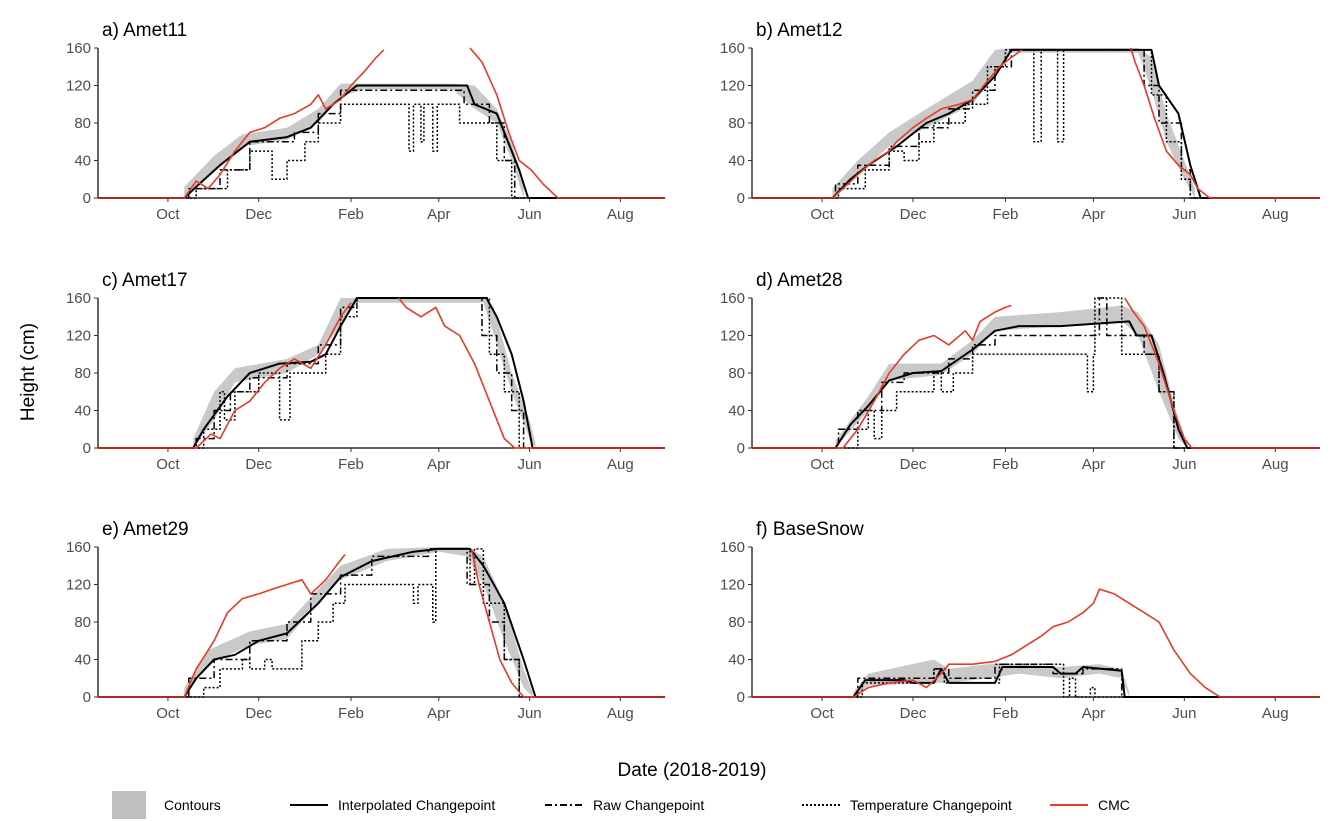  What do you see at coordinates (145, 280) in the screenshot?
I see `panel-title: c) Amet17` at bounding box center [145, 280].